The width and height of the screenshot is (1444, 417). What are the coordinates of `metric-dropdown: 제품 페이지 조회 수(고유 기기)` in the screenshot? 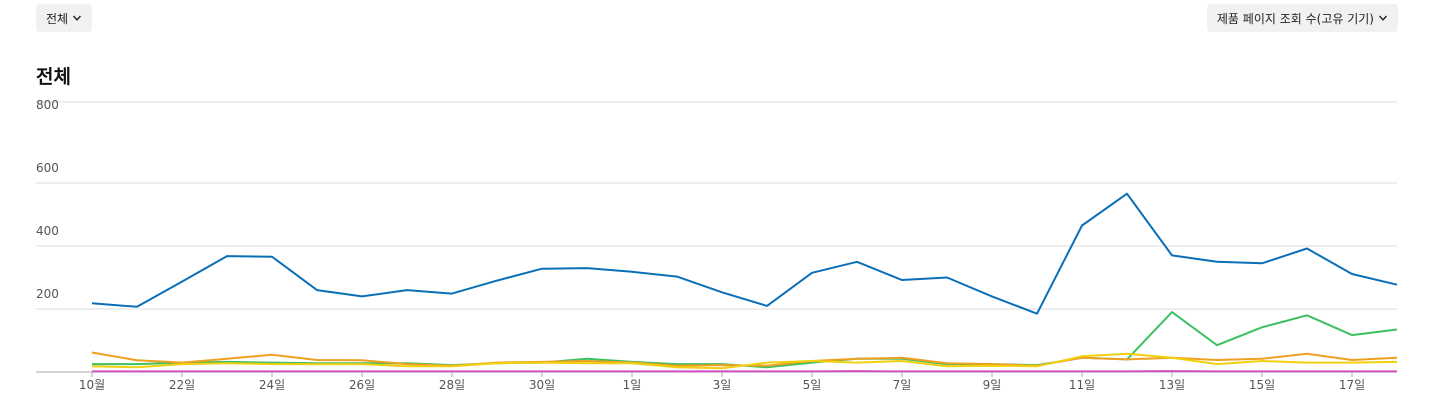 It's located at (1302, 18).